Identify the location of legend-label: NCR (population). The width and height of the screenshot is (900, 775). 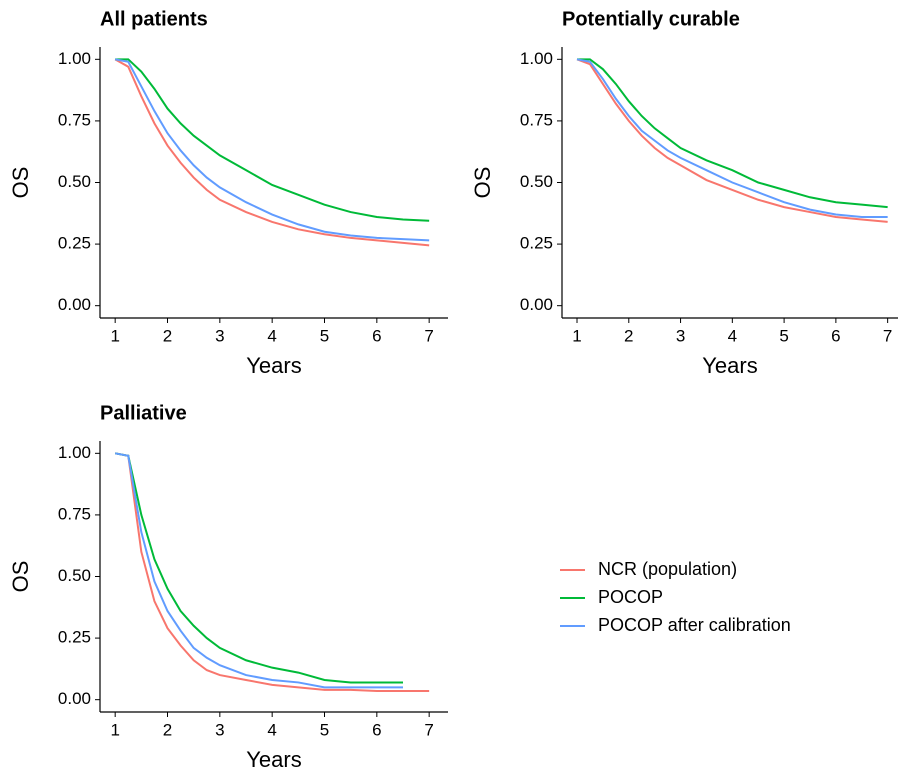
(667, 569).